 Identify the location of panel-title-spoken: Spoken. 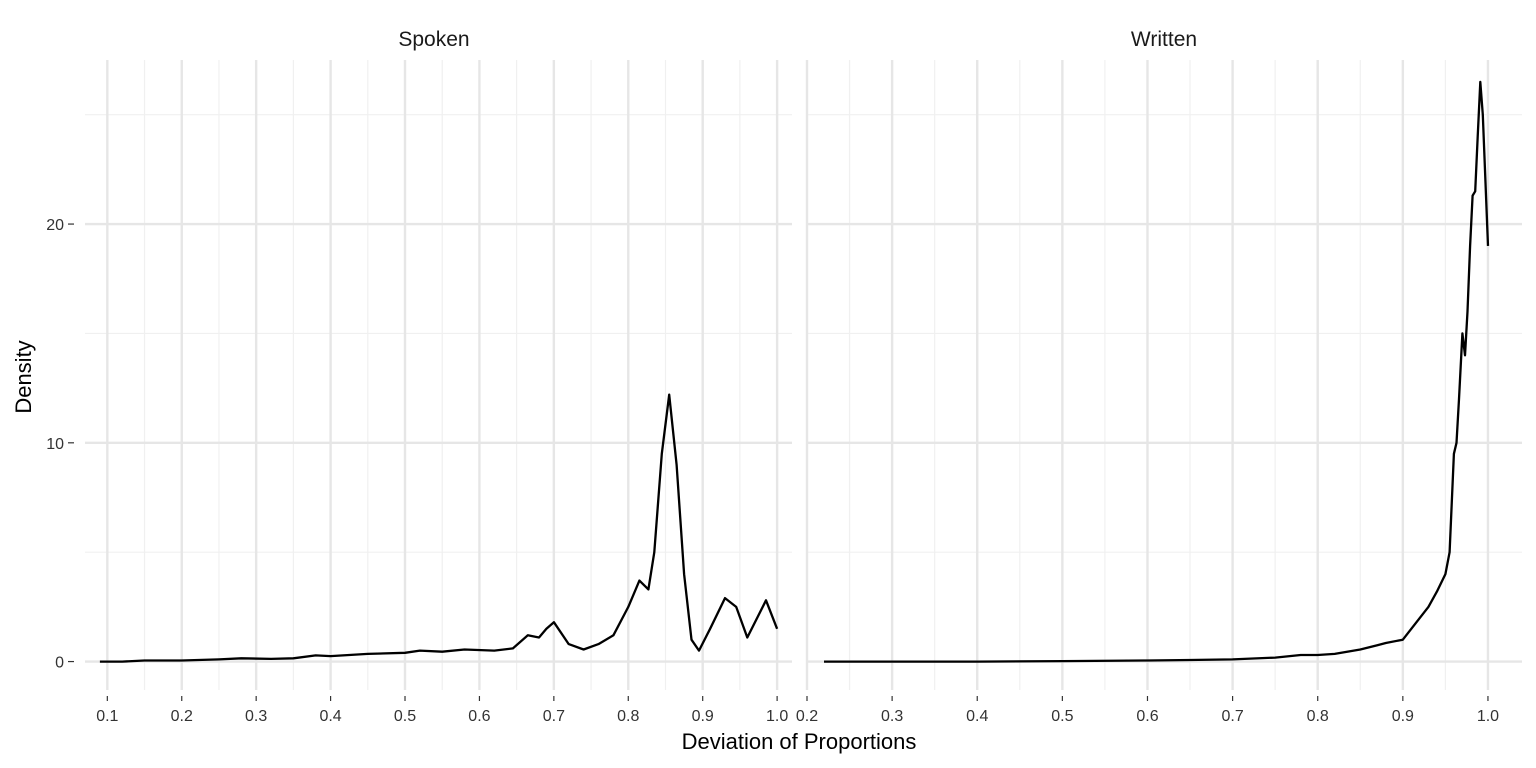
(433, 39).